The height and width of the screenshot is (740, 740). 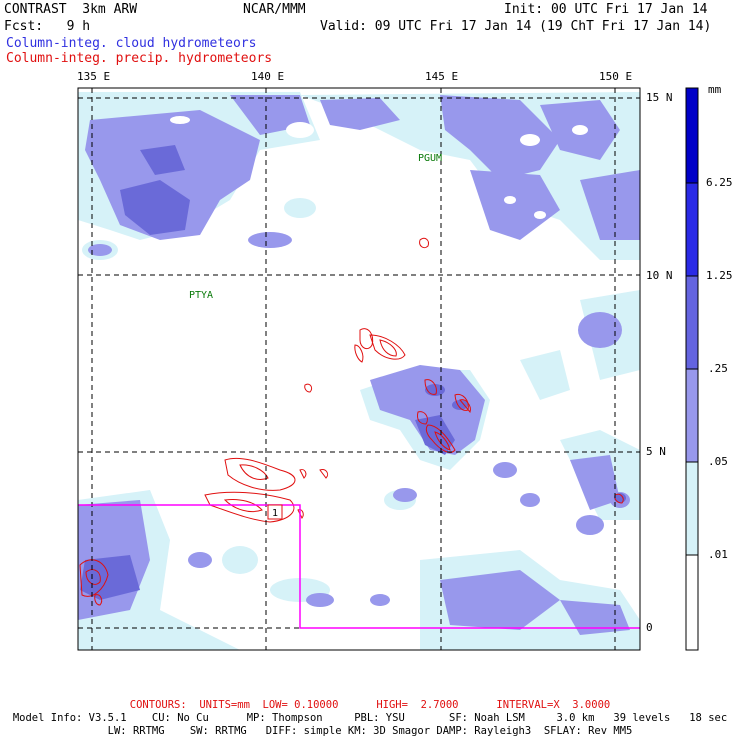 What do you see at coordinates (649, 627) in the screenshot?
I see `lat-label-0: 0` at bounding box center [649, 627].